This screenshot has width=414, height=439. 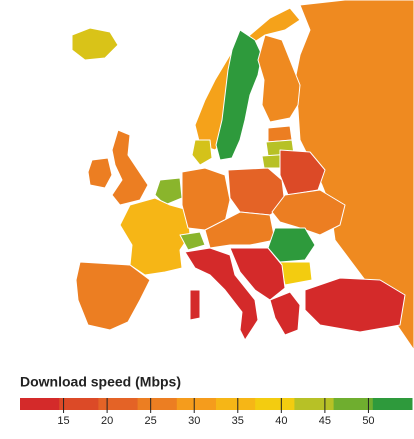 I want to click on tick-label: 20, so click(x=107, y=421).